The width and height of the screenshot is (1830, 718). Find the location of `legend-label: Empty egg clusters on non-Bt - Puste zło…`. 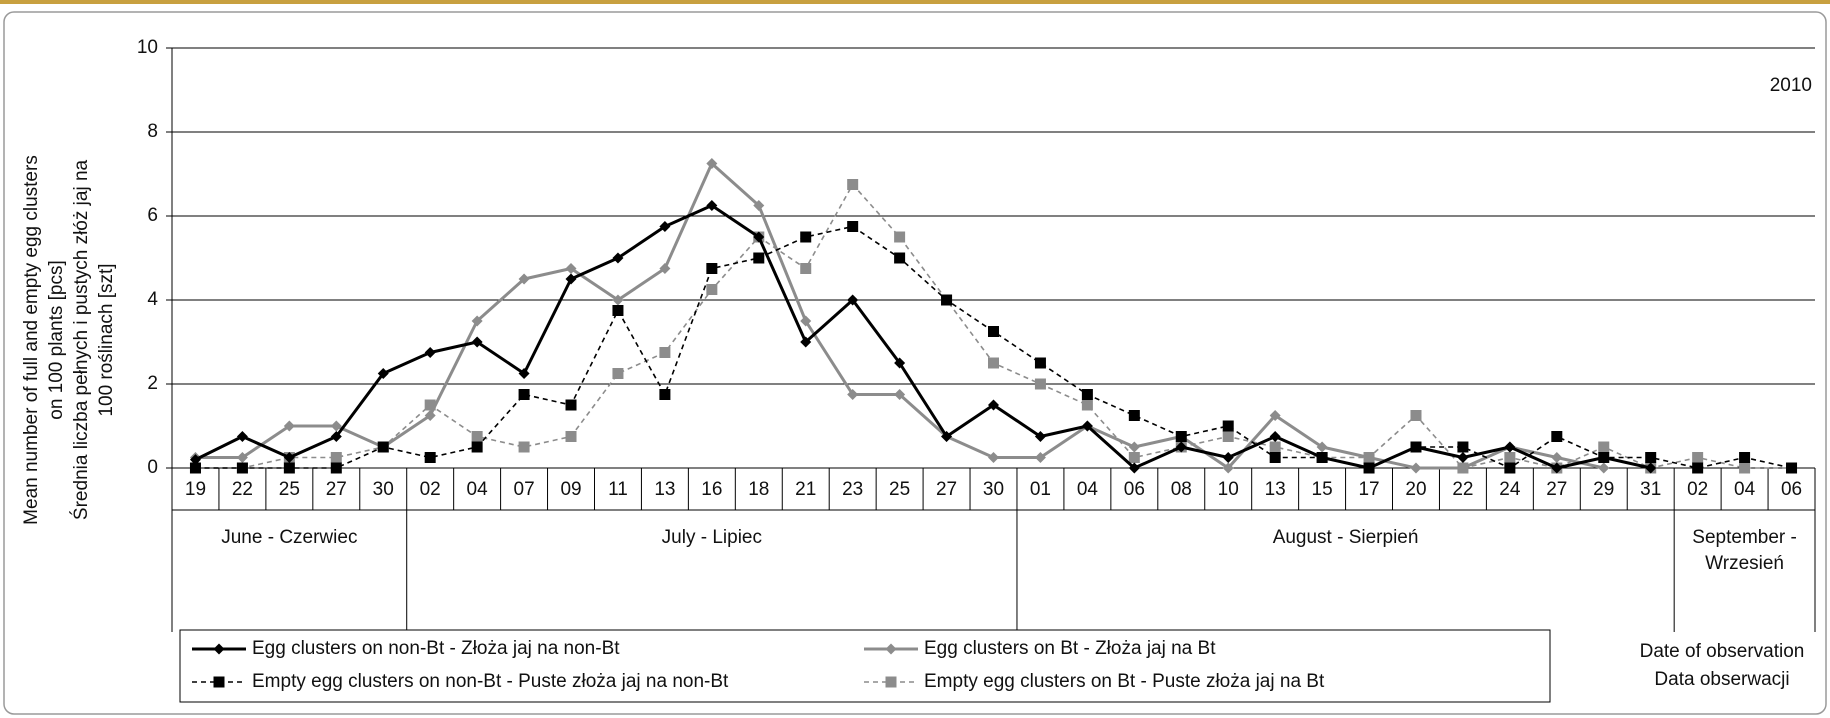

legend-label: Empty egg clusters on non-Bt - Puste zło… is located at coordinates (490, 681).